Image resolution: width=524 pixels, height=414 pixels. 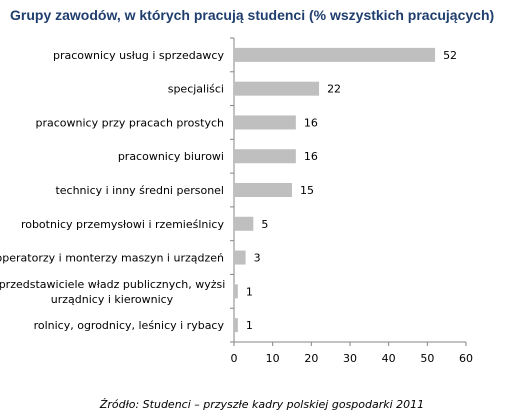 I want to click on x-tick-label: 10, so click(x=273, y=358).